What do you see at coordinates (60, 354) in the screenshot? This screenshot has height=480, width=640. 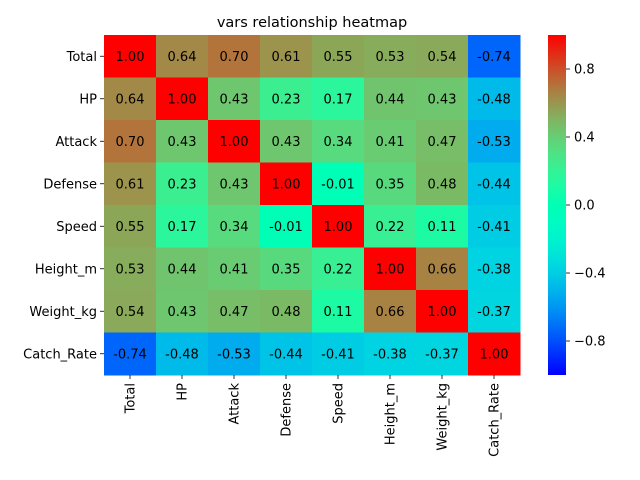 I see `row-tick-label: Catch_Rate` at bounding box center [60, 354].